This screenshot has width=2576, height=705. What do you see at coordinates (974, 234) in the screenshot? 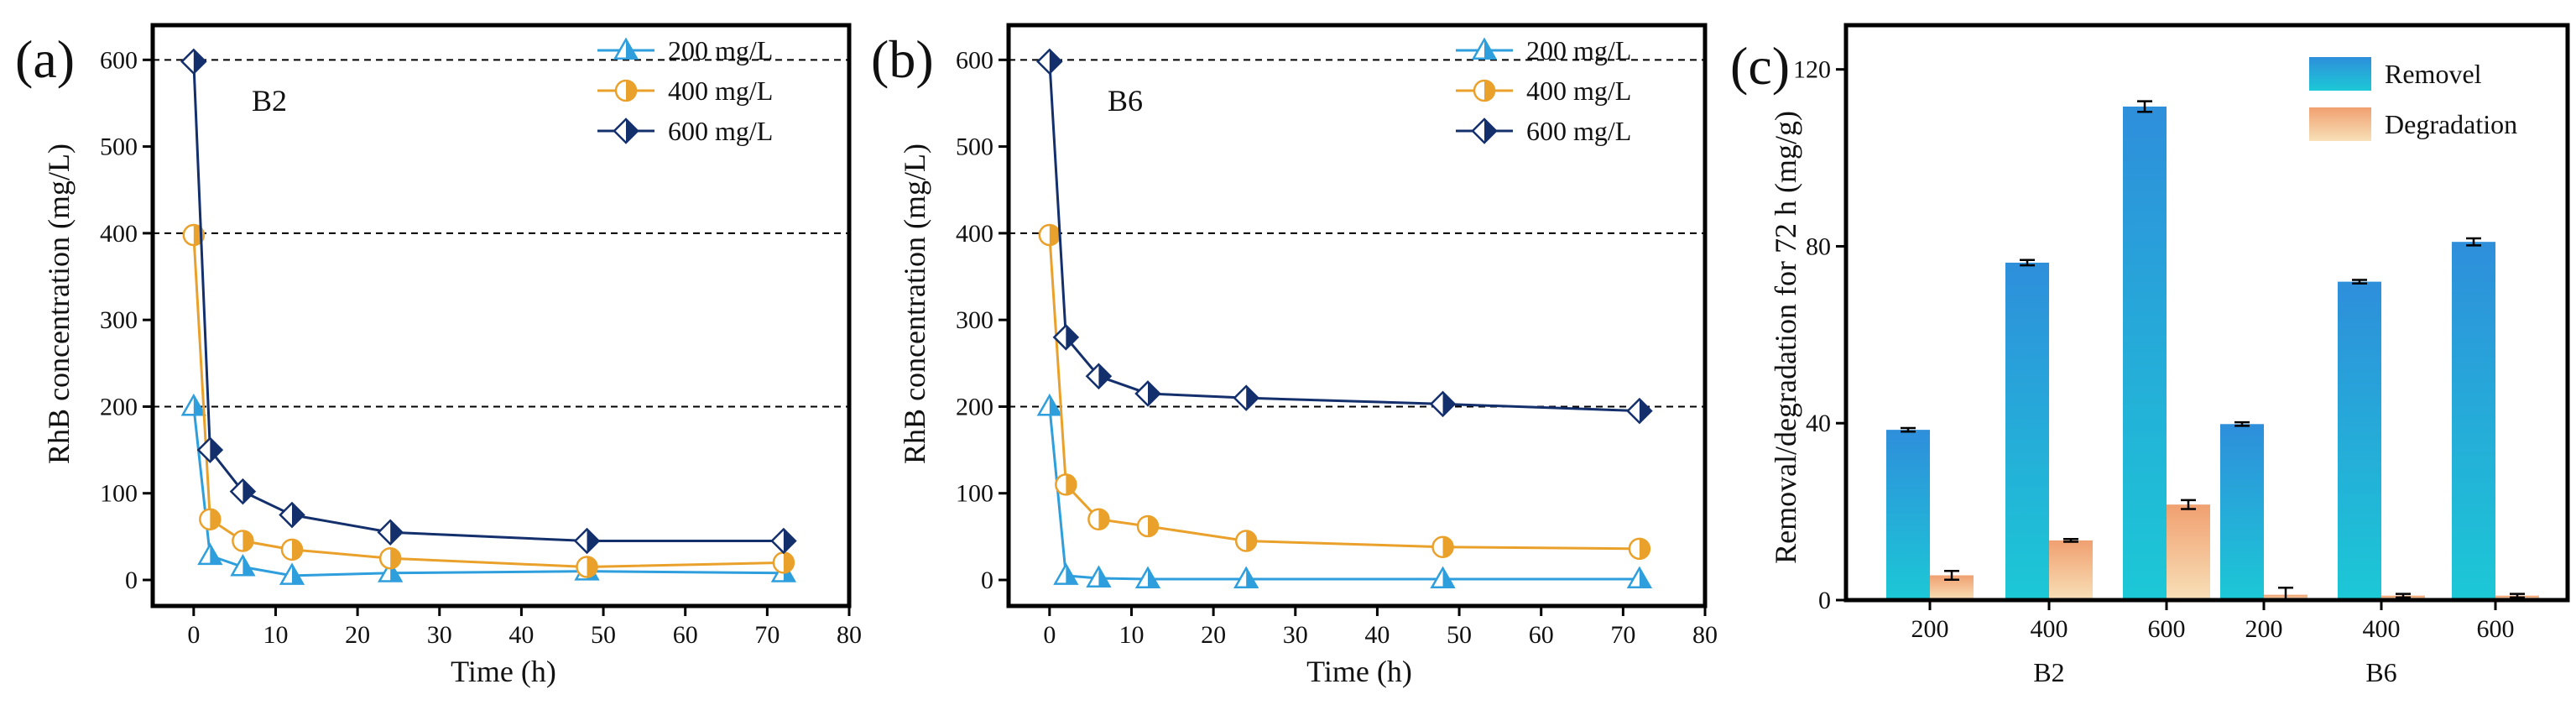
I see `y-tick-label: 400` at bounding box center [974, 234].